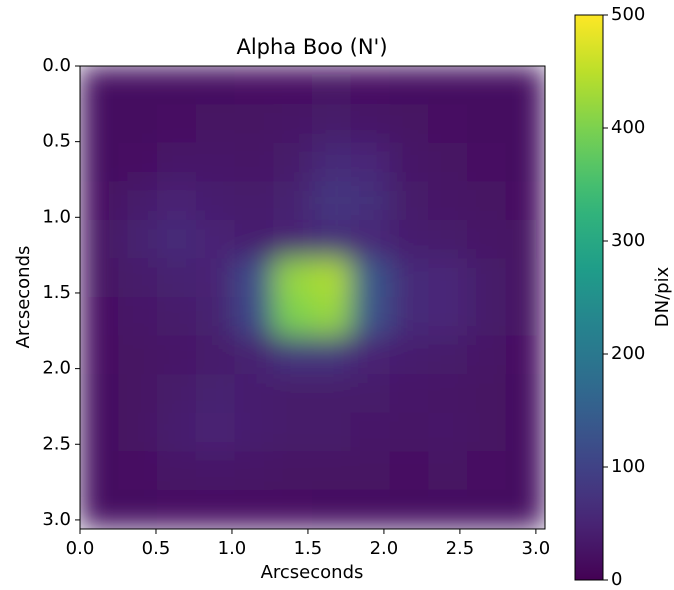 This screenshot has height=590, width=674. What do you see at coordinates (460, 548) in the screenshot?
I see `x-tick-label: 2.5` at bounding box center [460, 548].